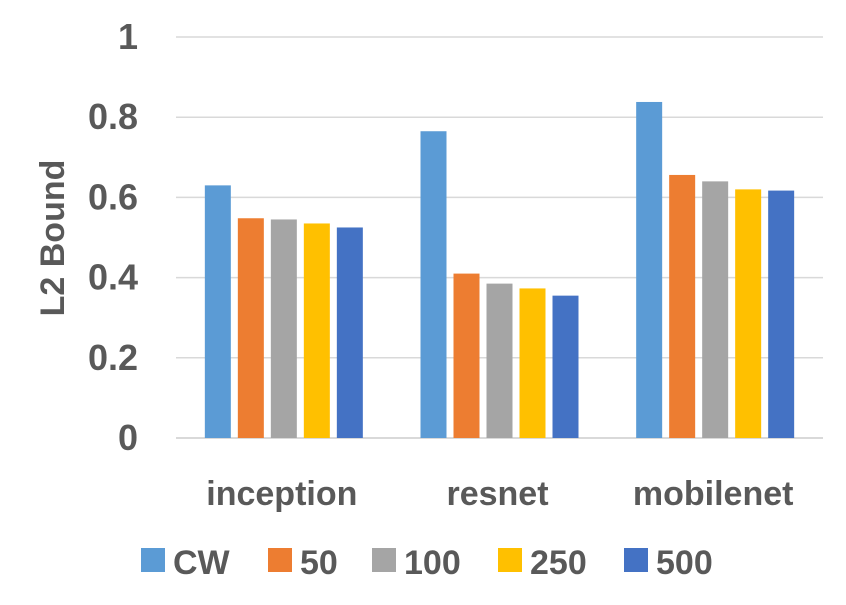  I want to click on y-tick-label: 0.2, so click(113, 357).